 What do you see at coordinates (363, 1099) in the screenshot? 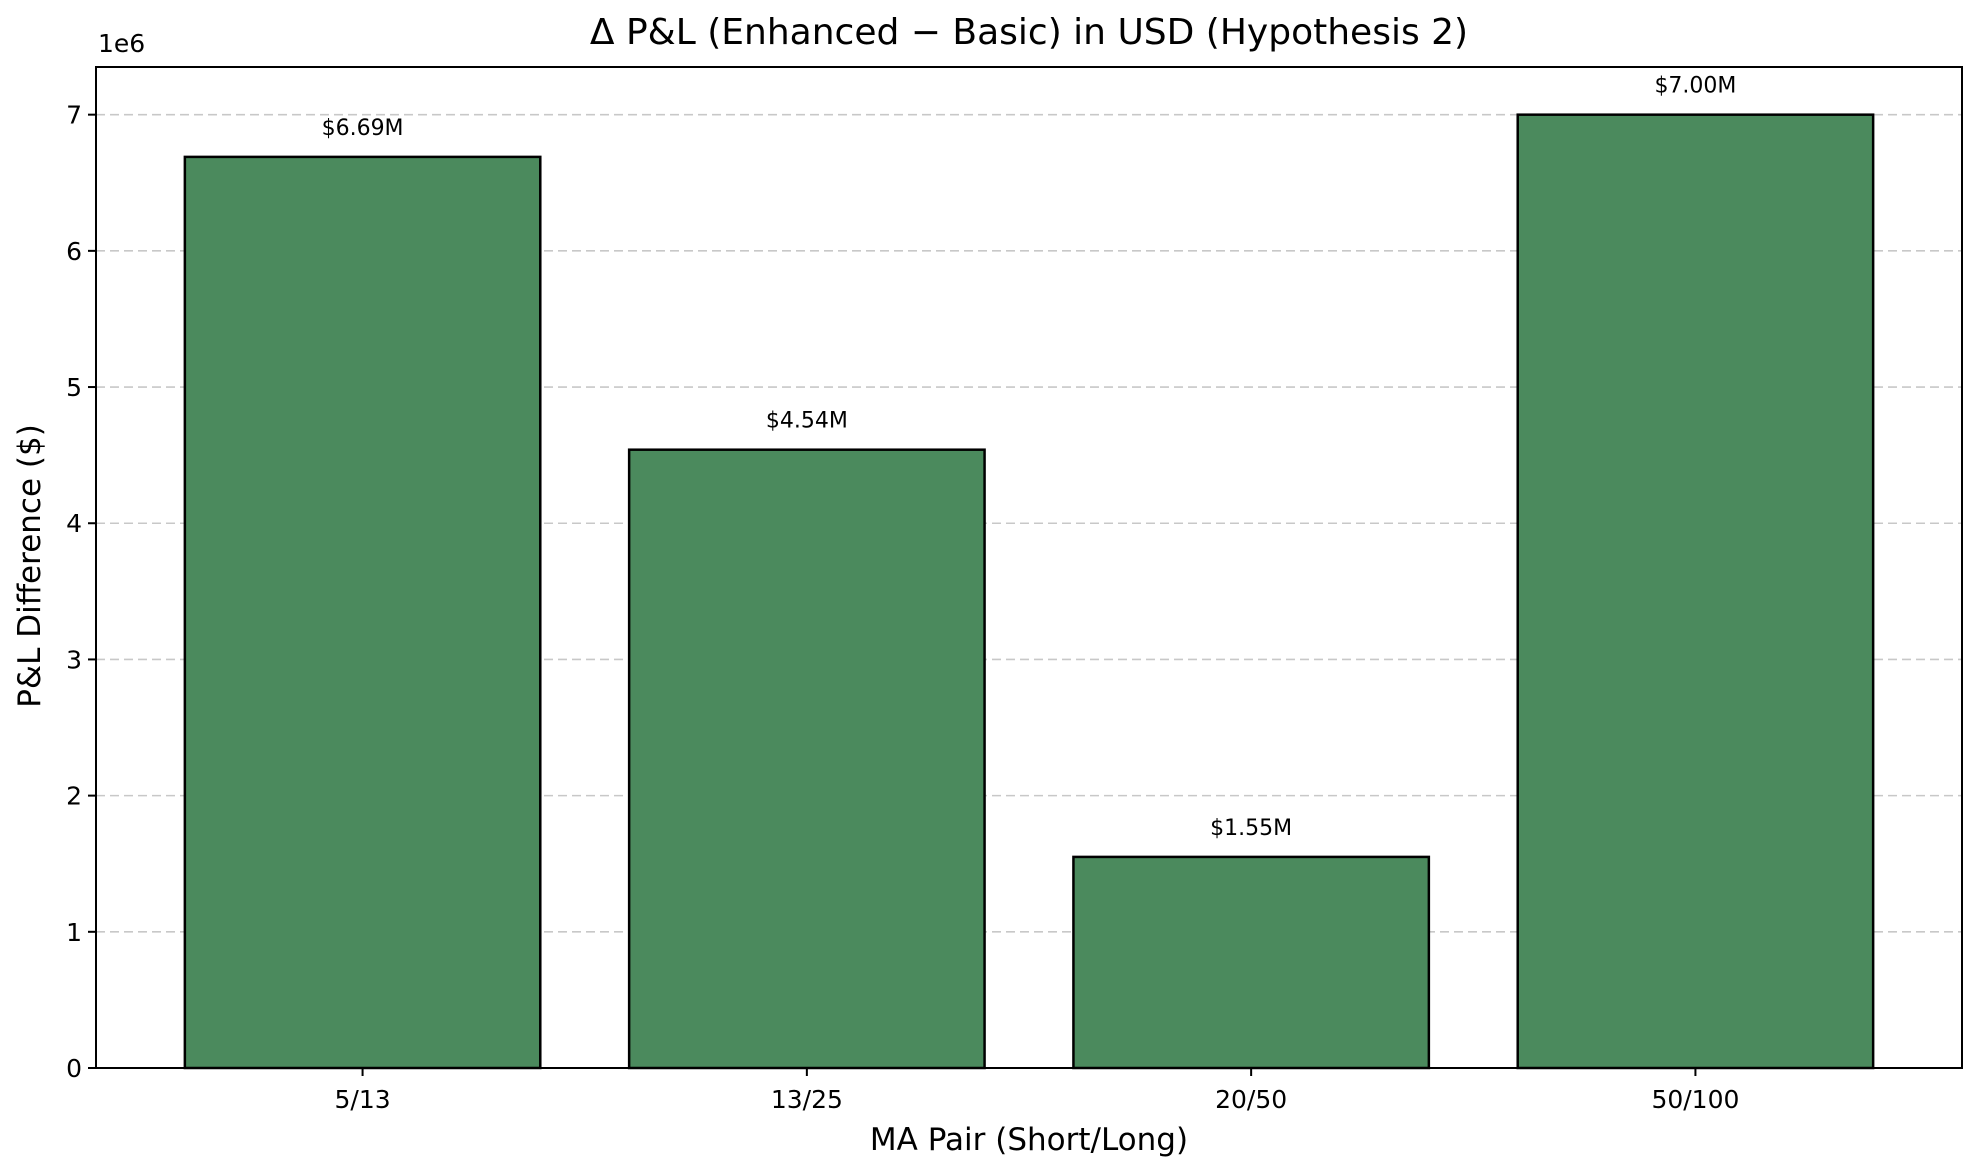
I see `x-tick-label: 5/13` at bounding box center [363, 1099].